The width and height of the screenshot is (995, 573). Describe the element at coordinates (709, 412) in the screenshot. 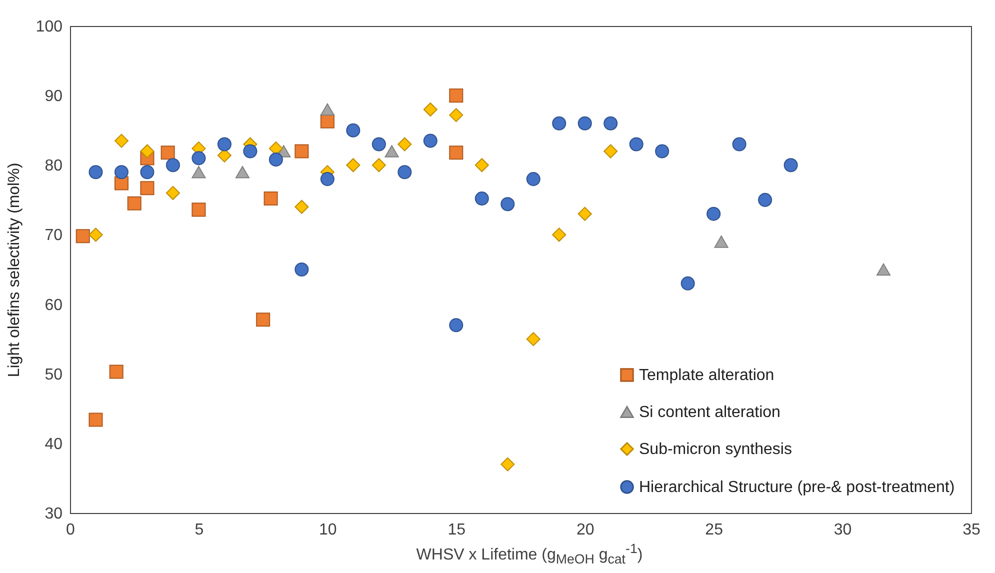

I see `legend-label: Si content alteration` at that location.